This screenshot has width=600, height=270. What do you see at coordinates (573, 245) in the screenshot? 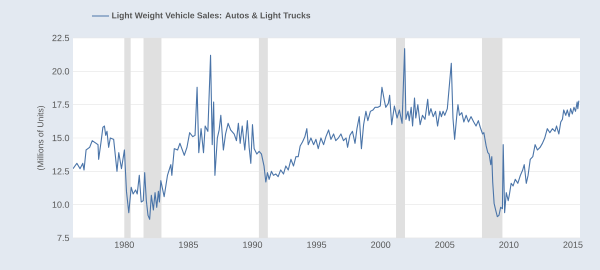
I see `x-tick-label: 2015` at bounding box center [573, 245].